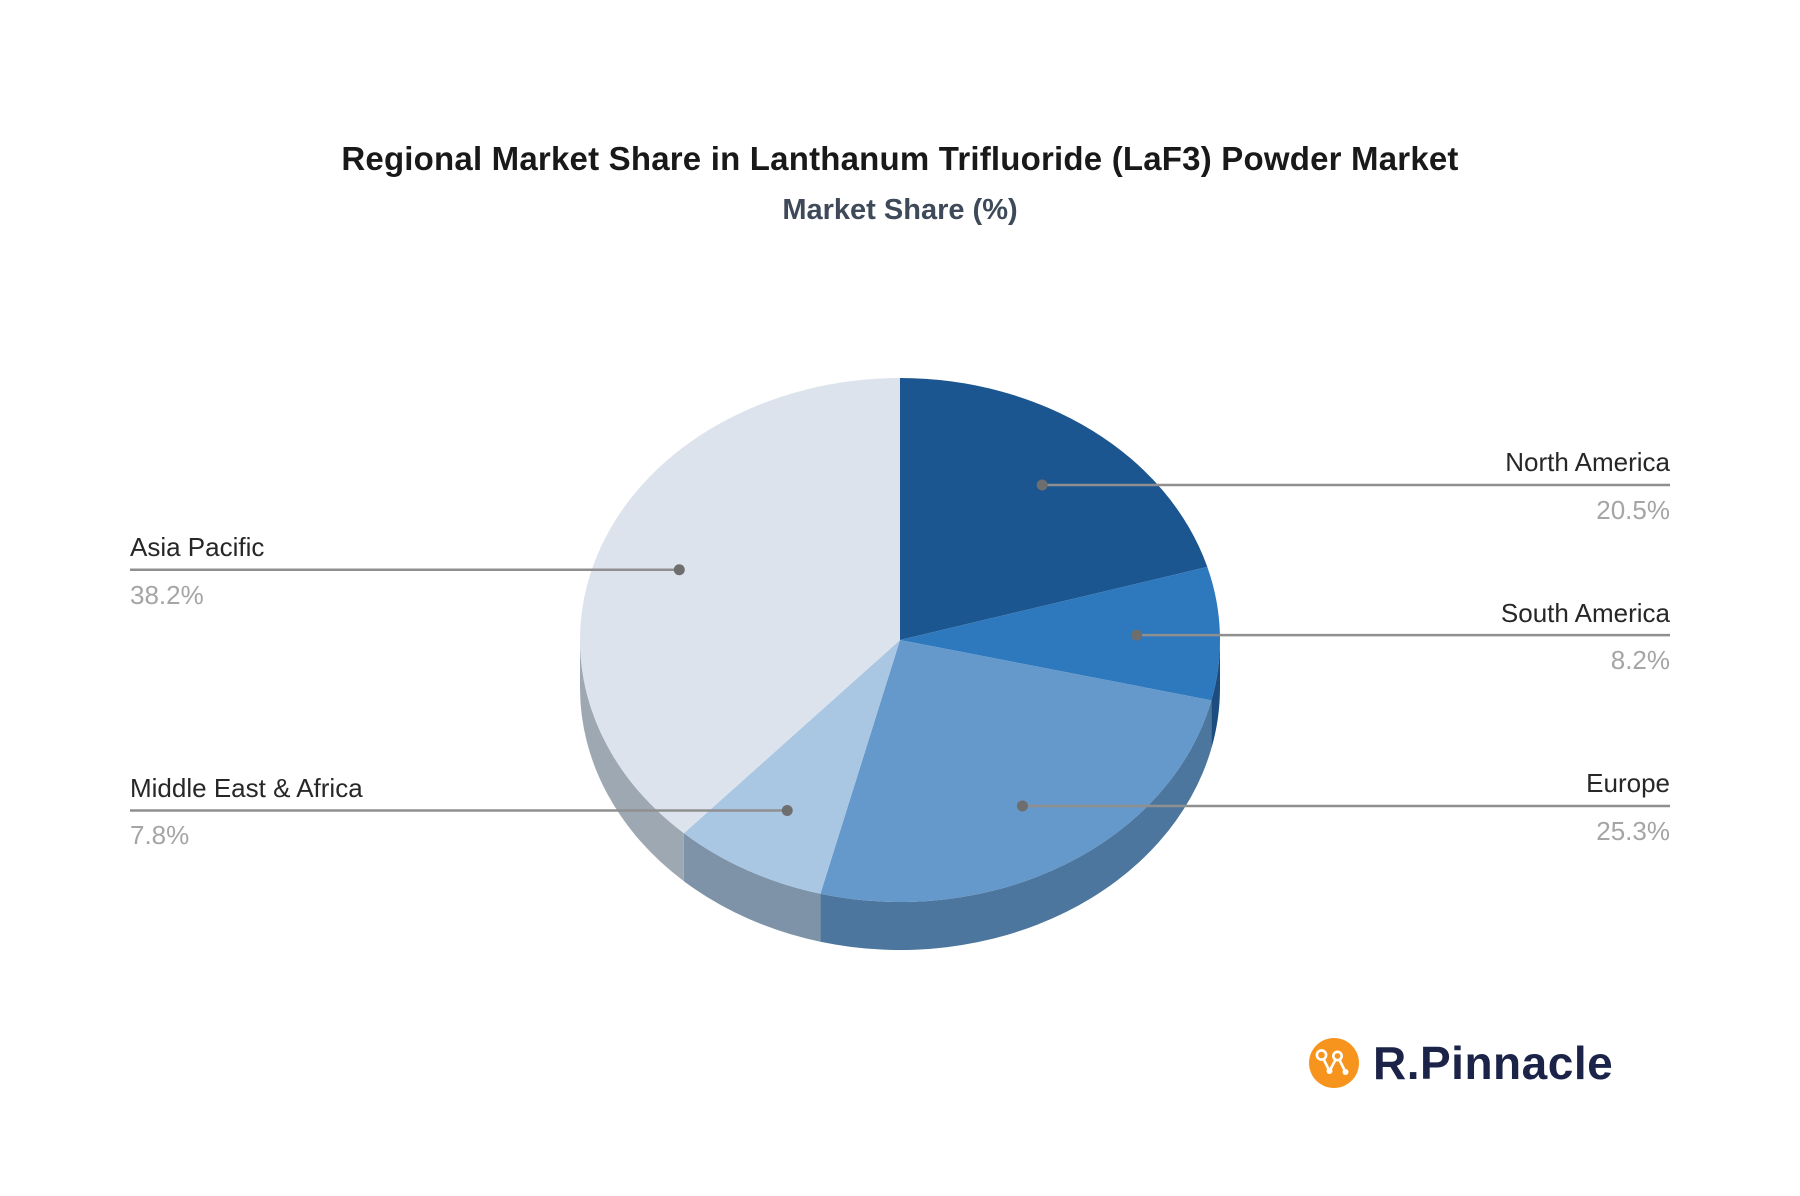  I want to click on chart-subtitle: Market Share (%), so click(900, 210).